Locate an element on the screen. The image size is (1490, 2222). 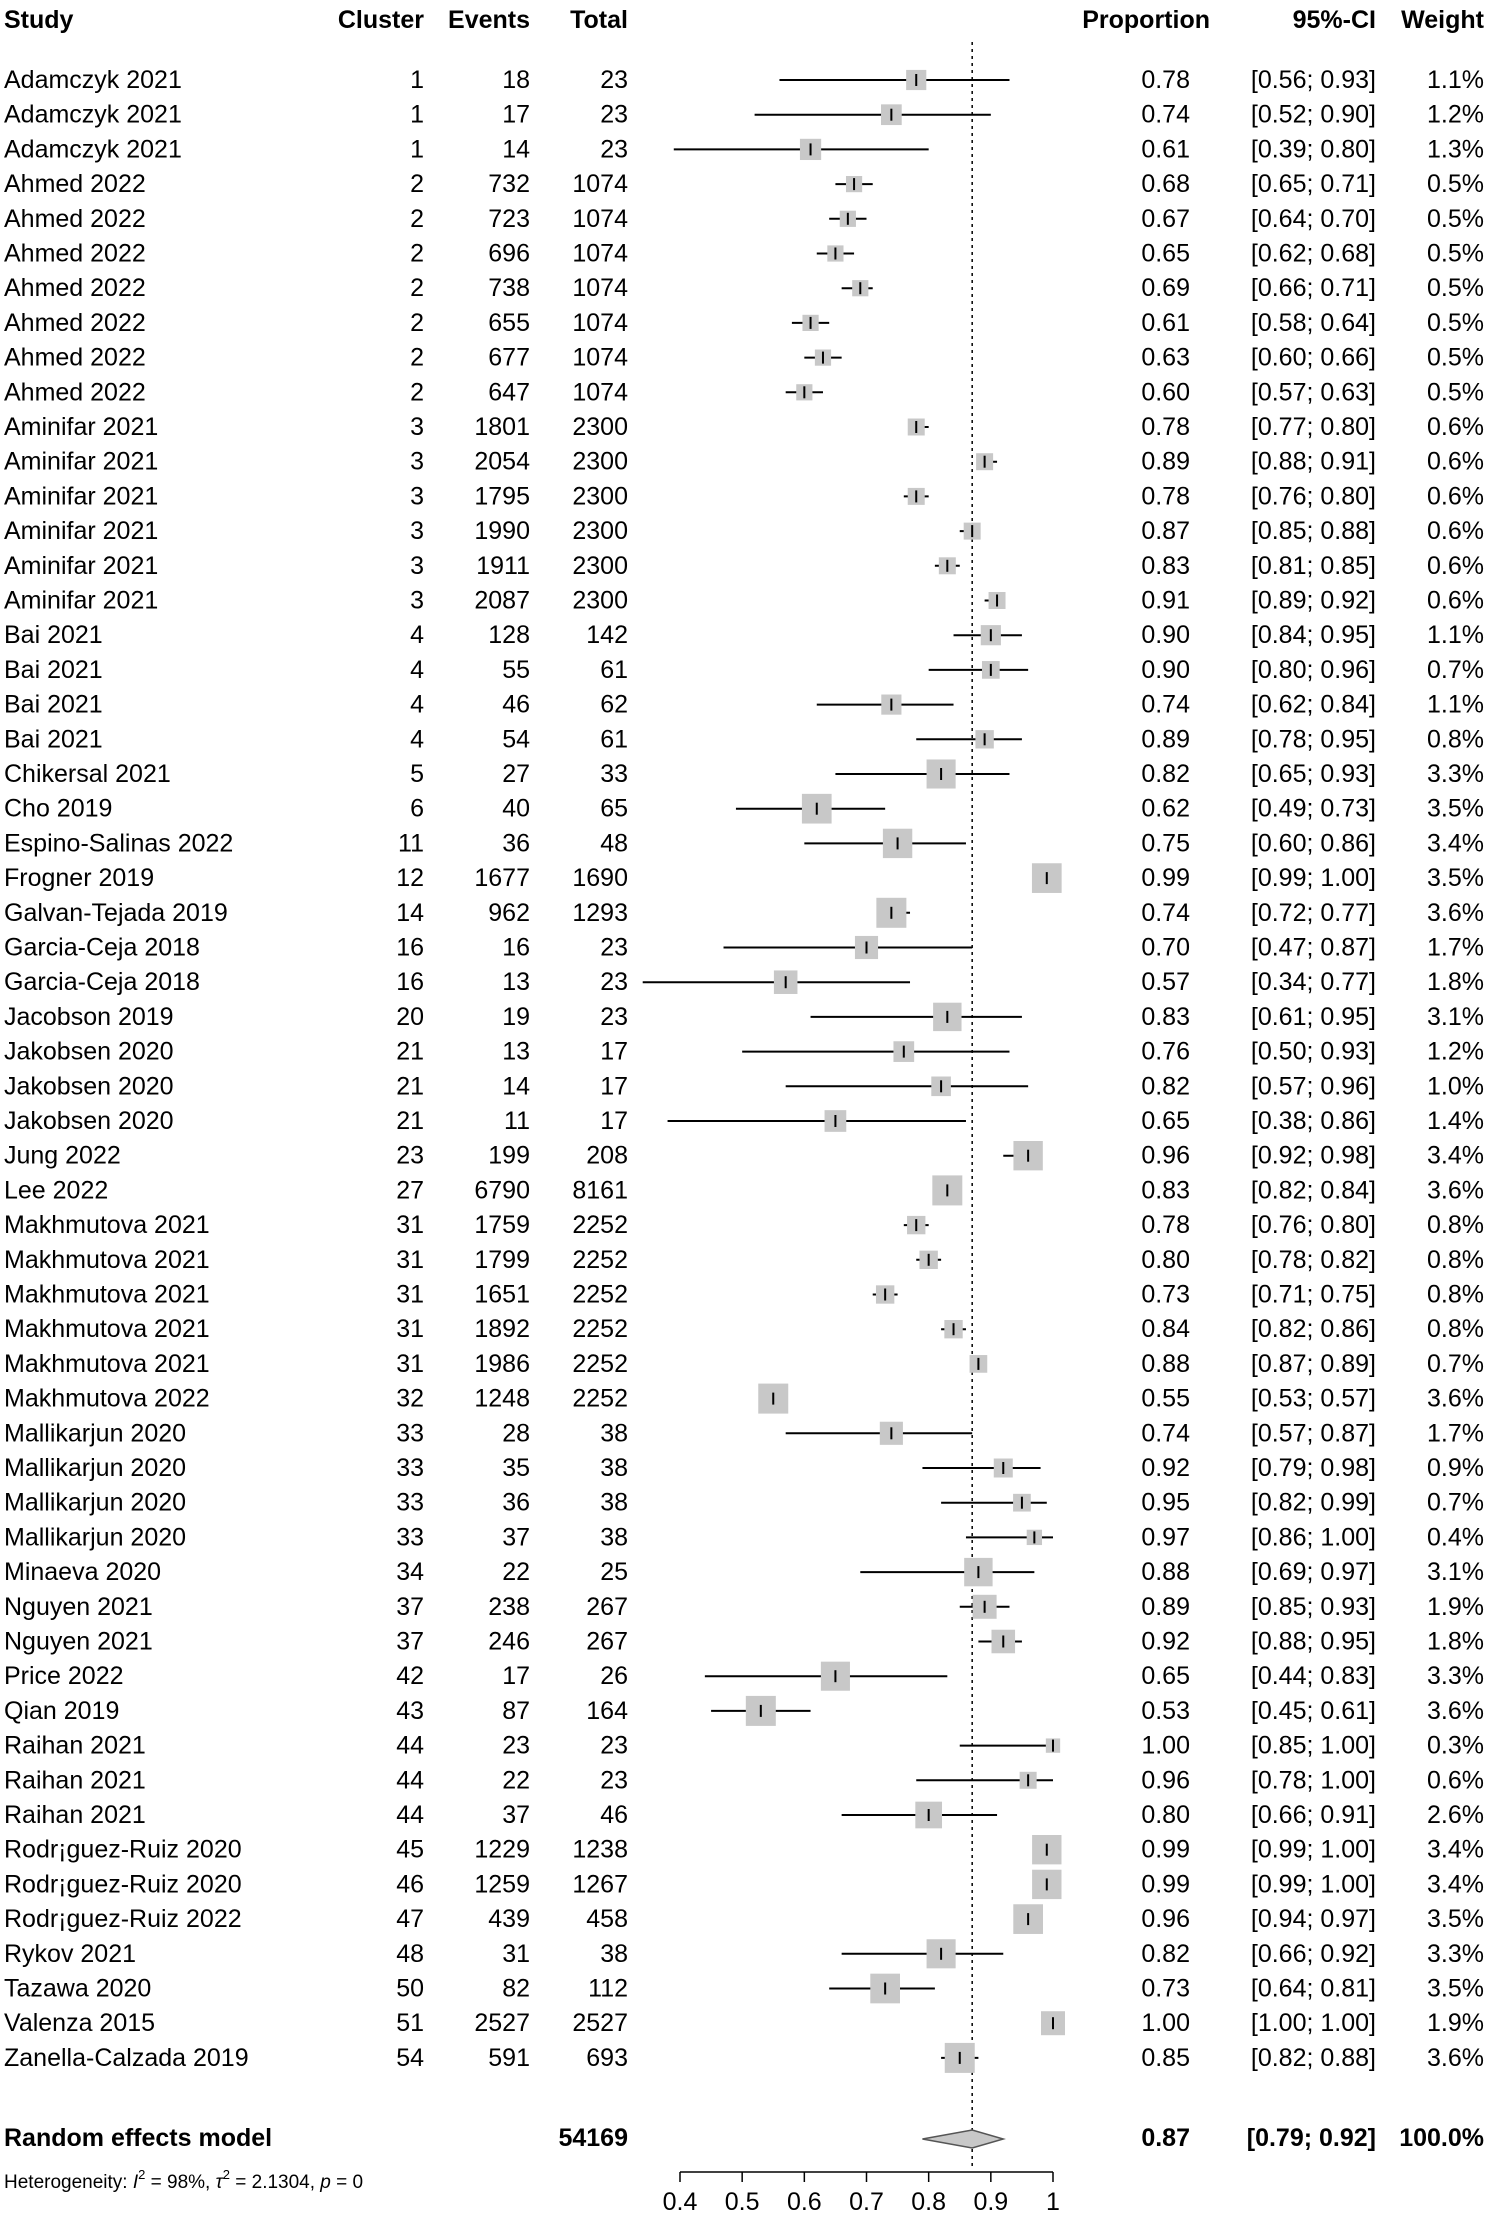
row-events: 14 is located at coordinates (516, 149).